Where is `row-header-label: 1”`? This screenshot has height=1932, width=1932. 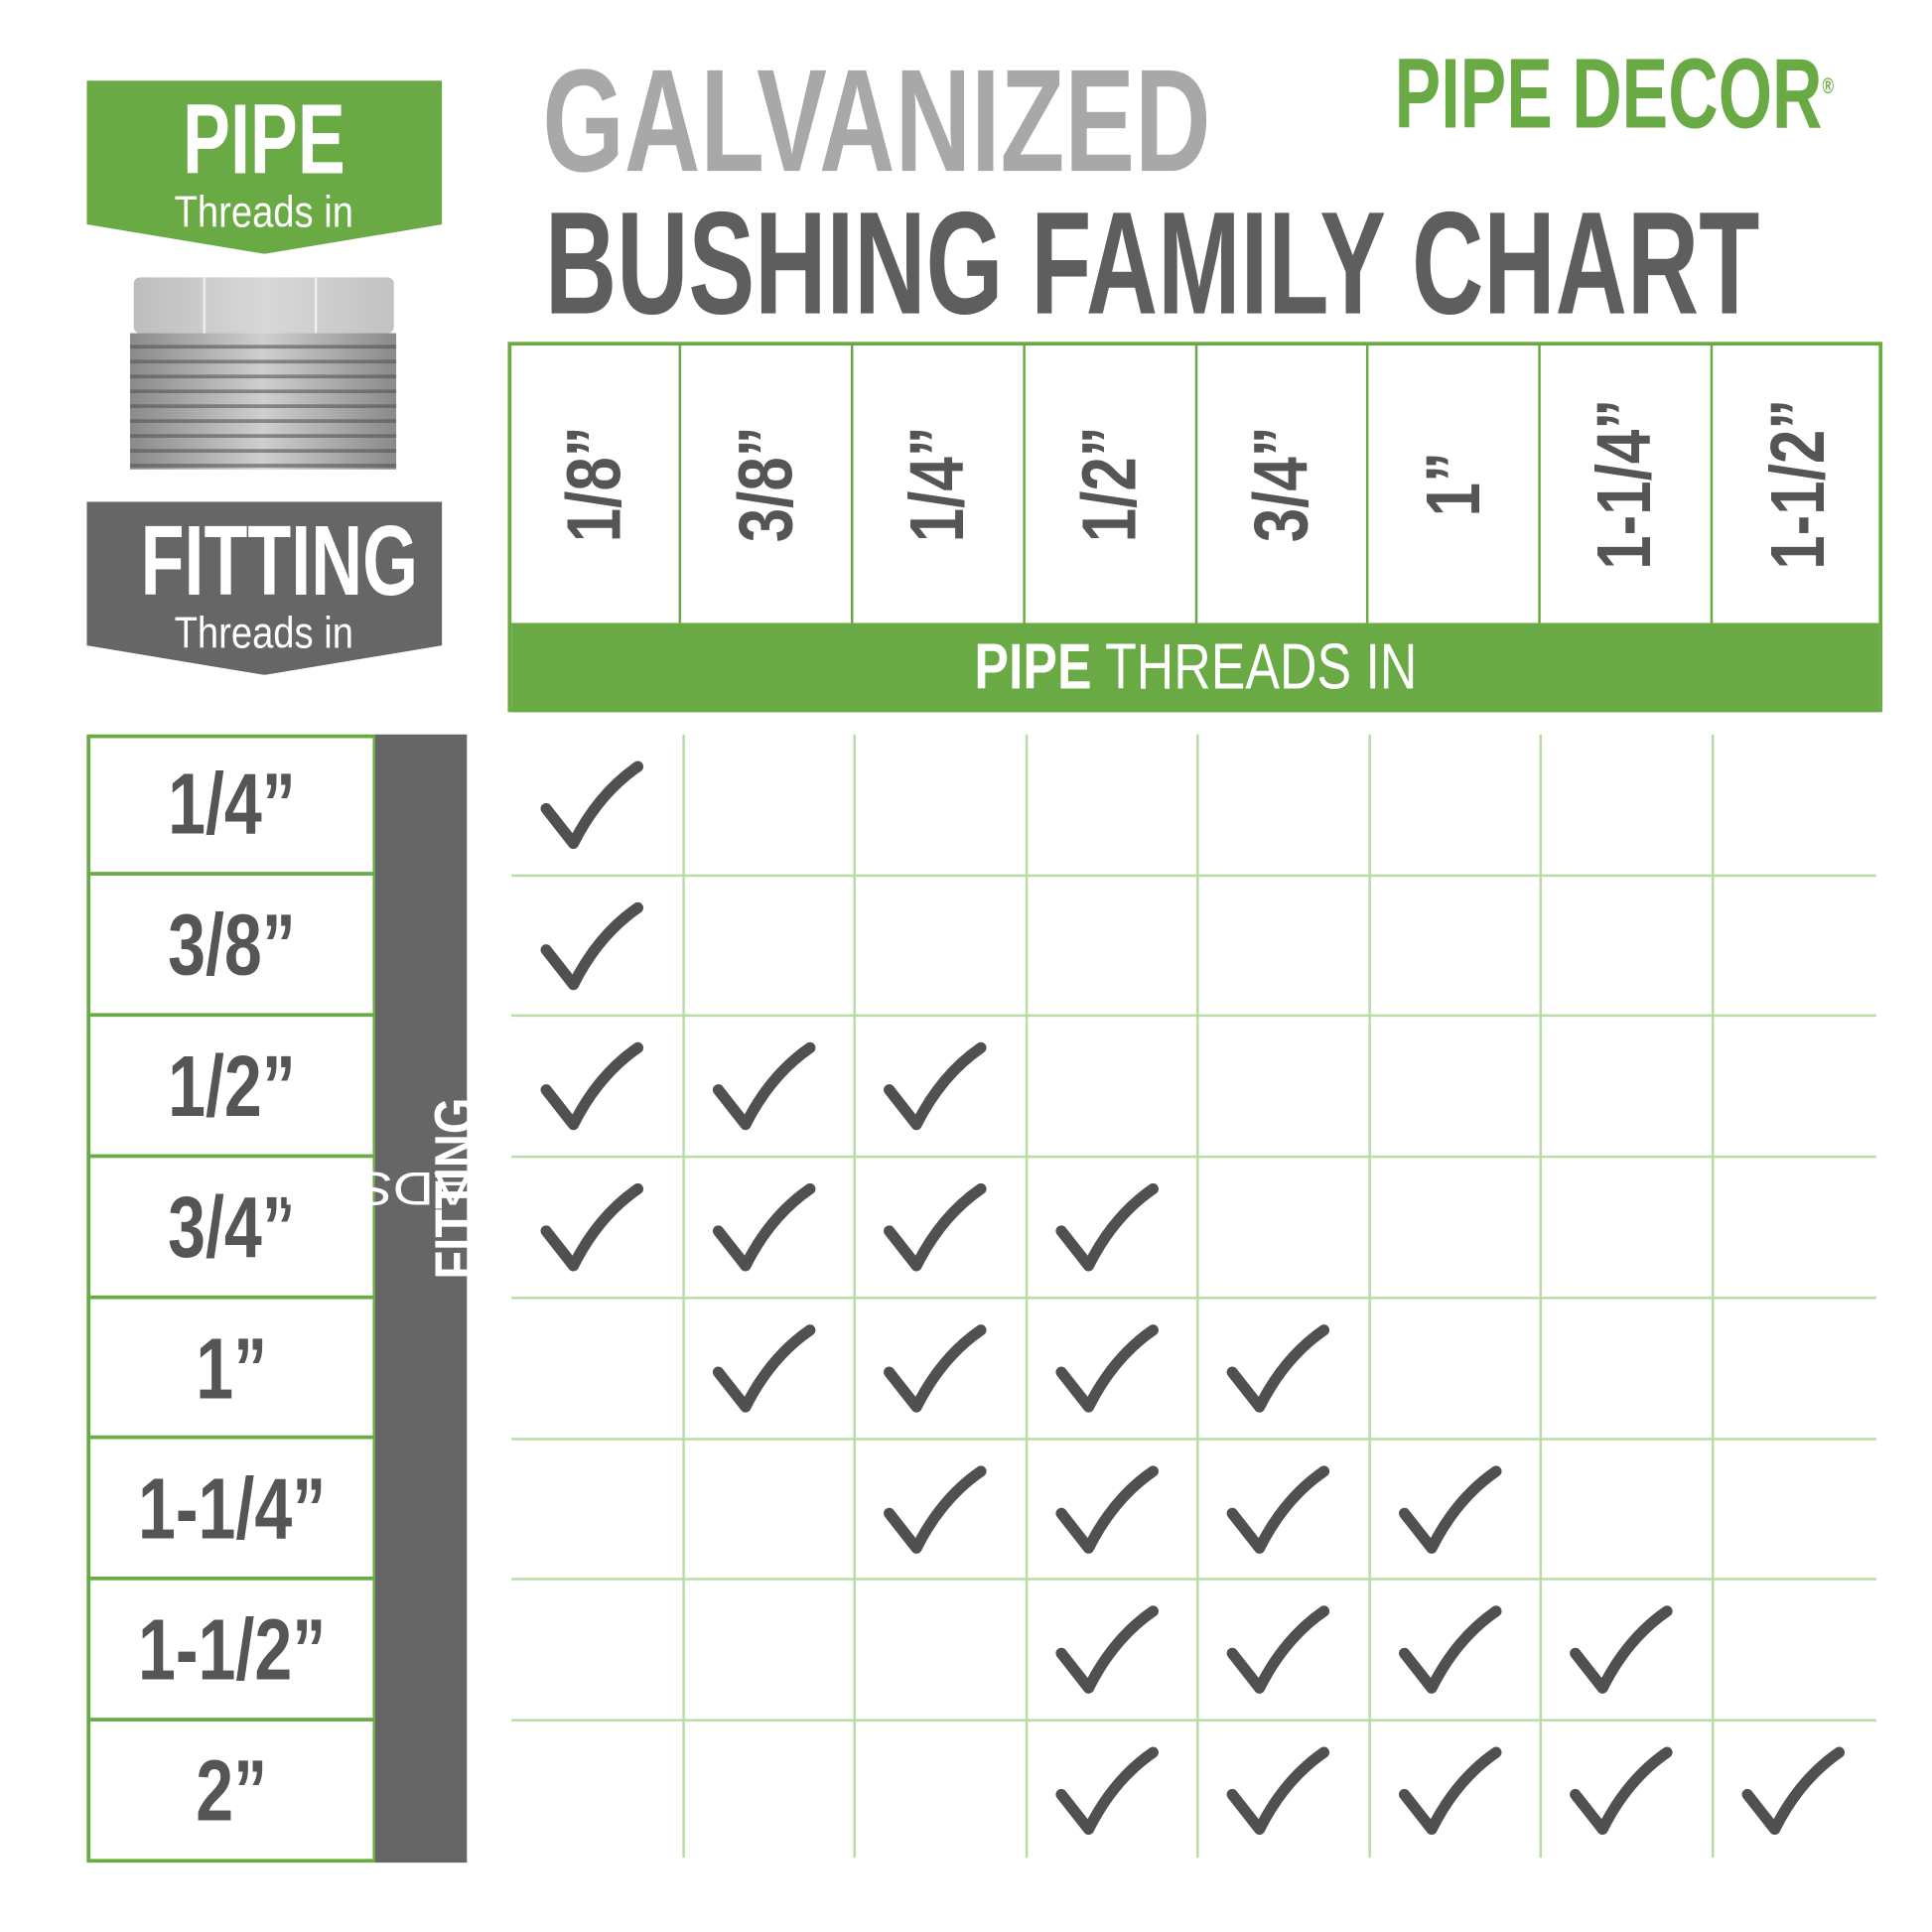 row-header-label: 1” is located at coordinates (232, 1368).